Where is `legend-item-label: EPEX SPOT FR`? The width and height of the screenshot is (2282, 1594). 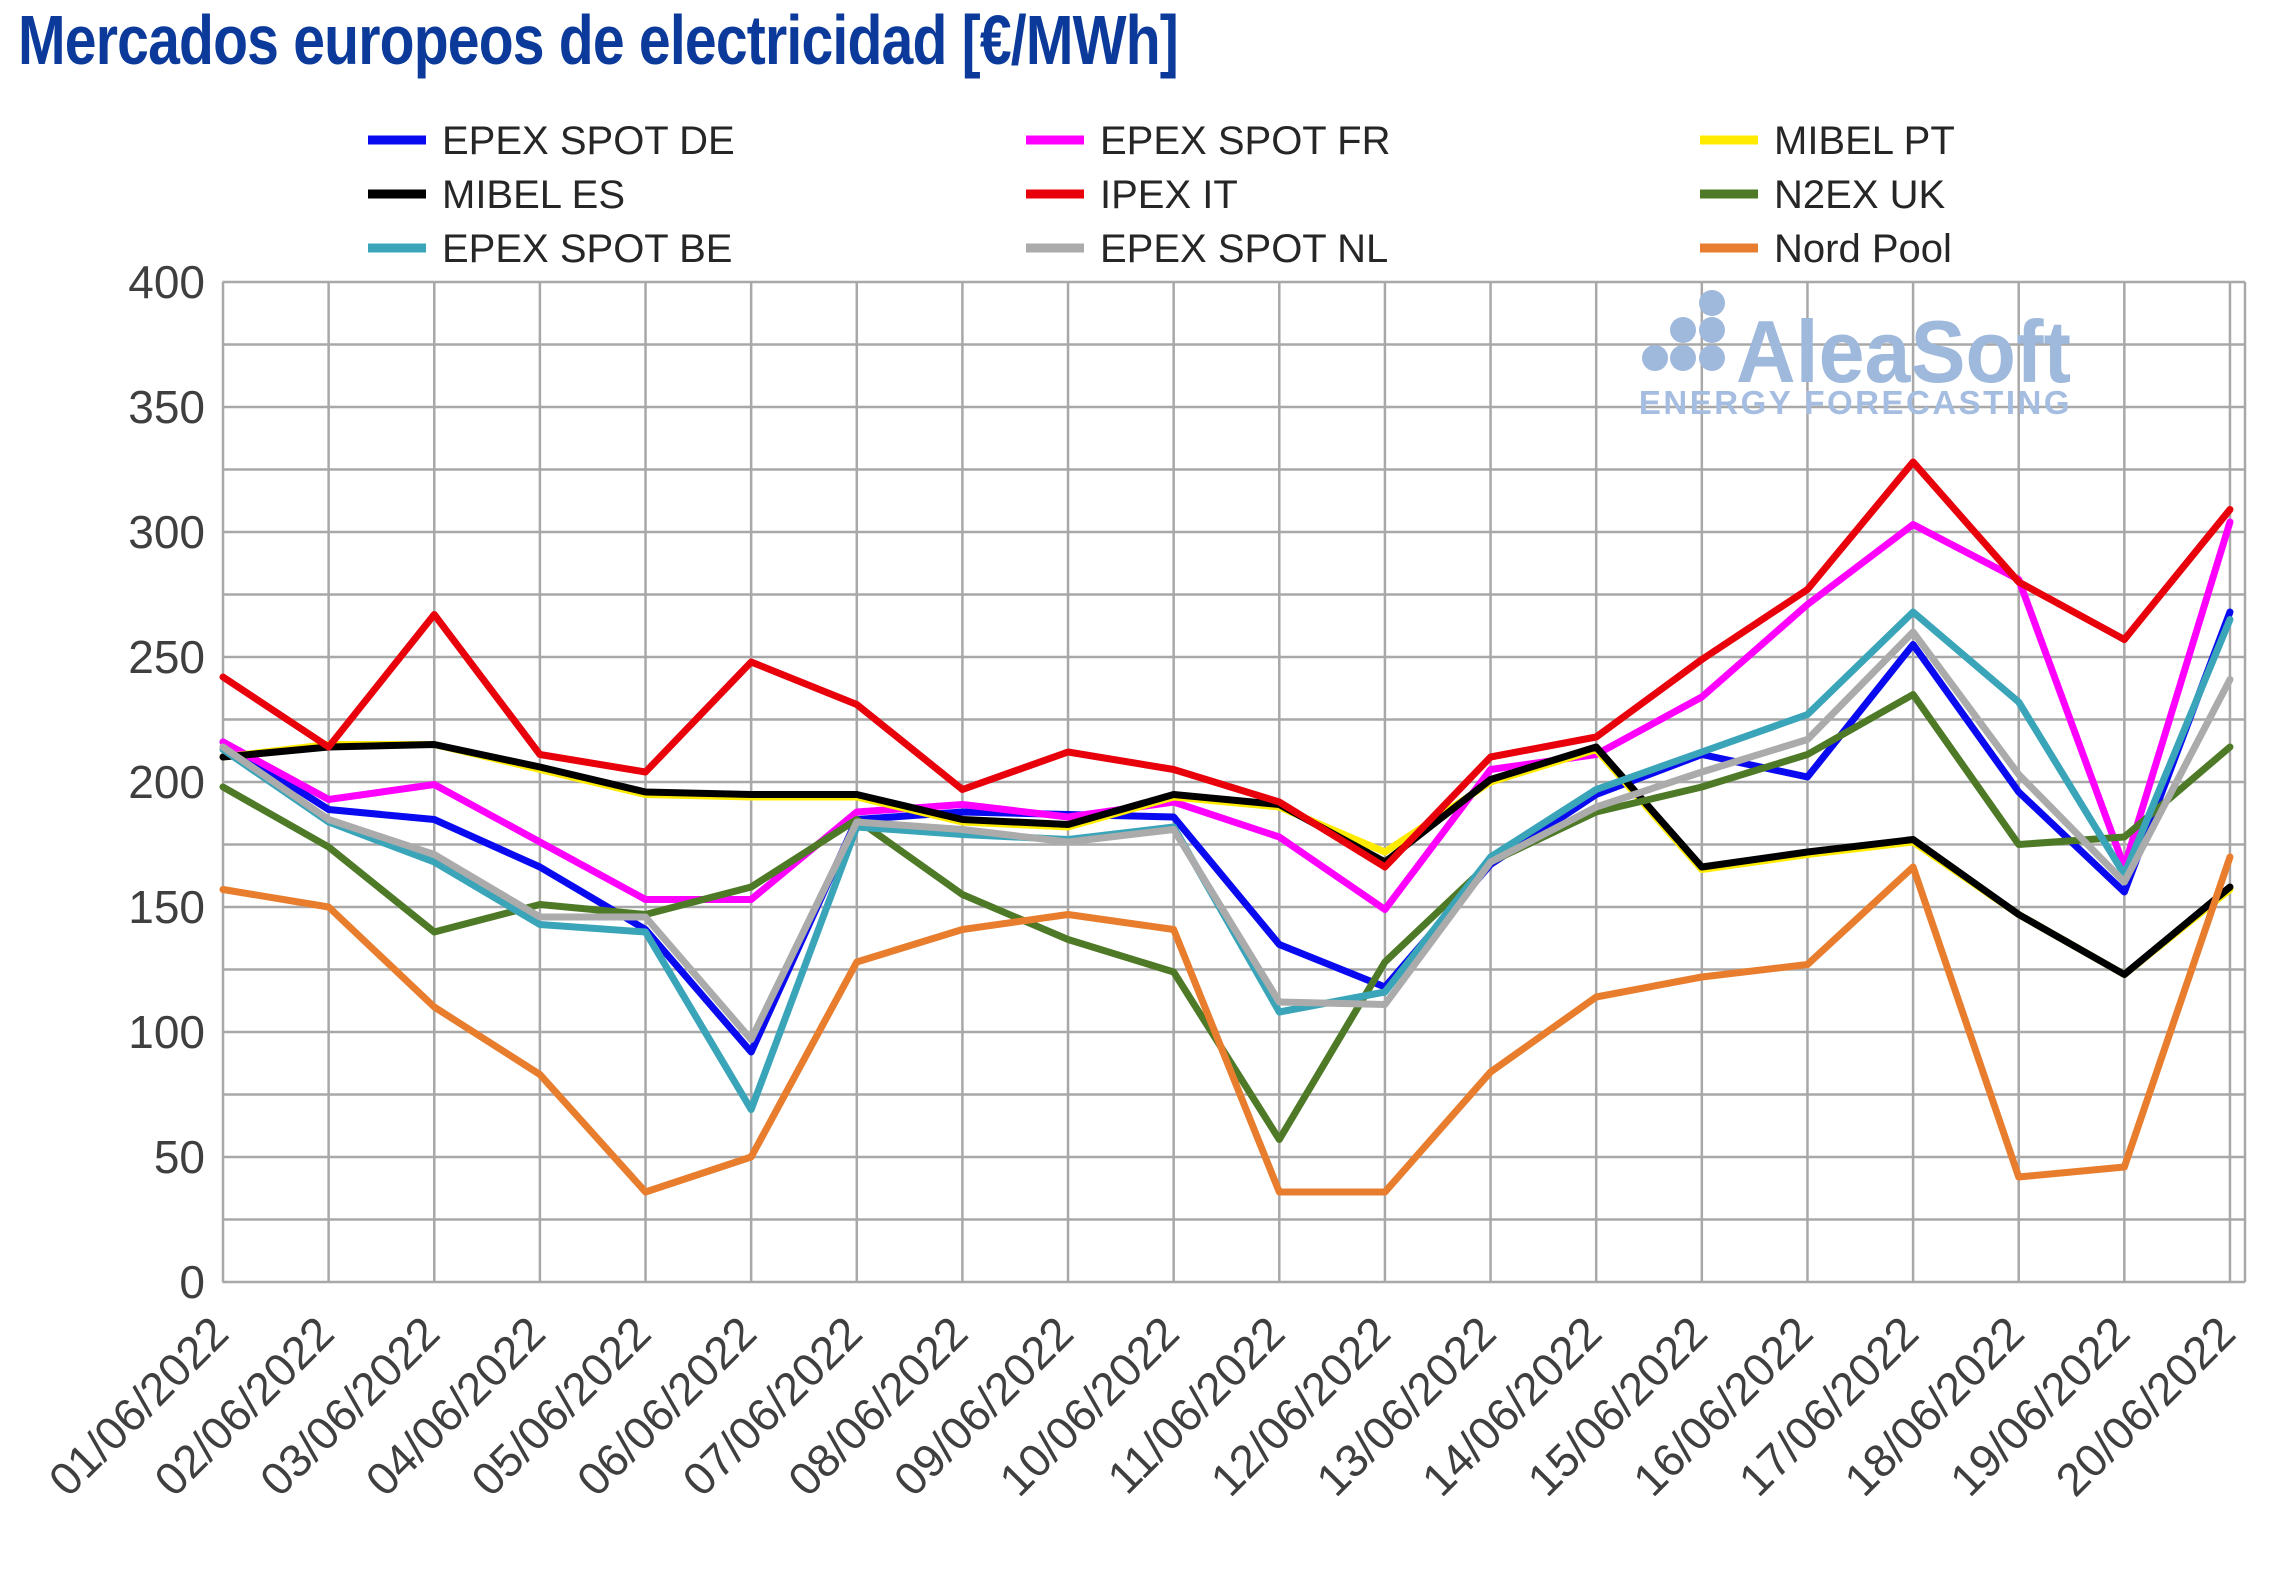 legend-item-label: EPEX SPOT FR is located at coordinates (1245, 141).